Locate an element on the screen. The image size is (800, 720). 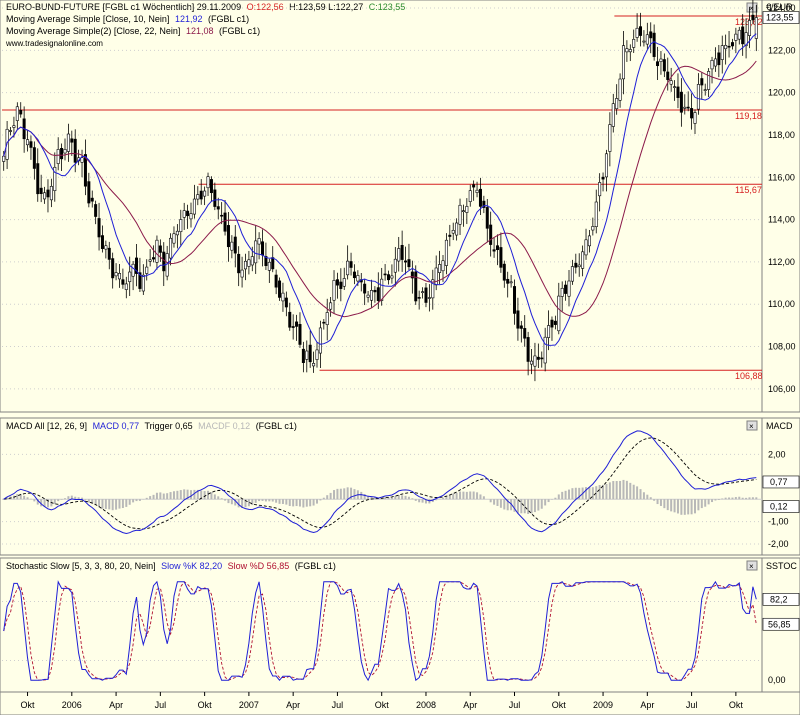
macd-panel-close-button: × is located at coordinates (752, 426).